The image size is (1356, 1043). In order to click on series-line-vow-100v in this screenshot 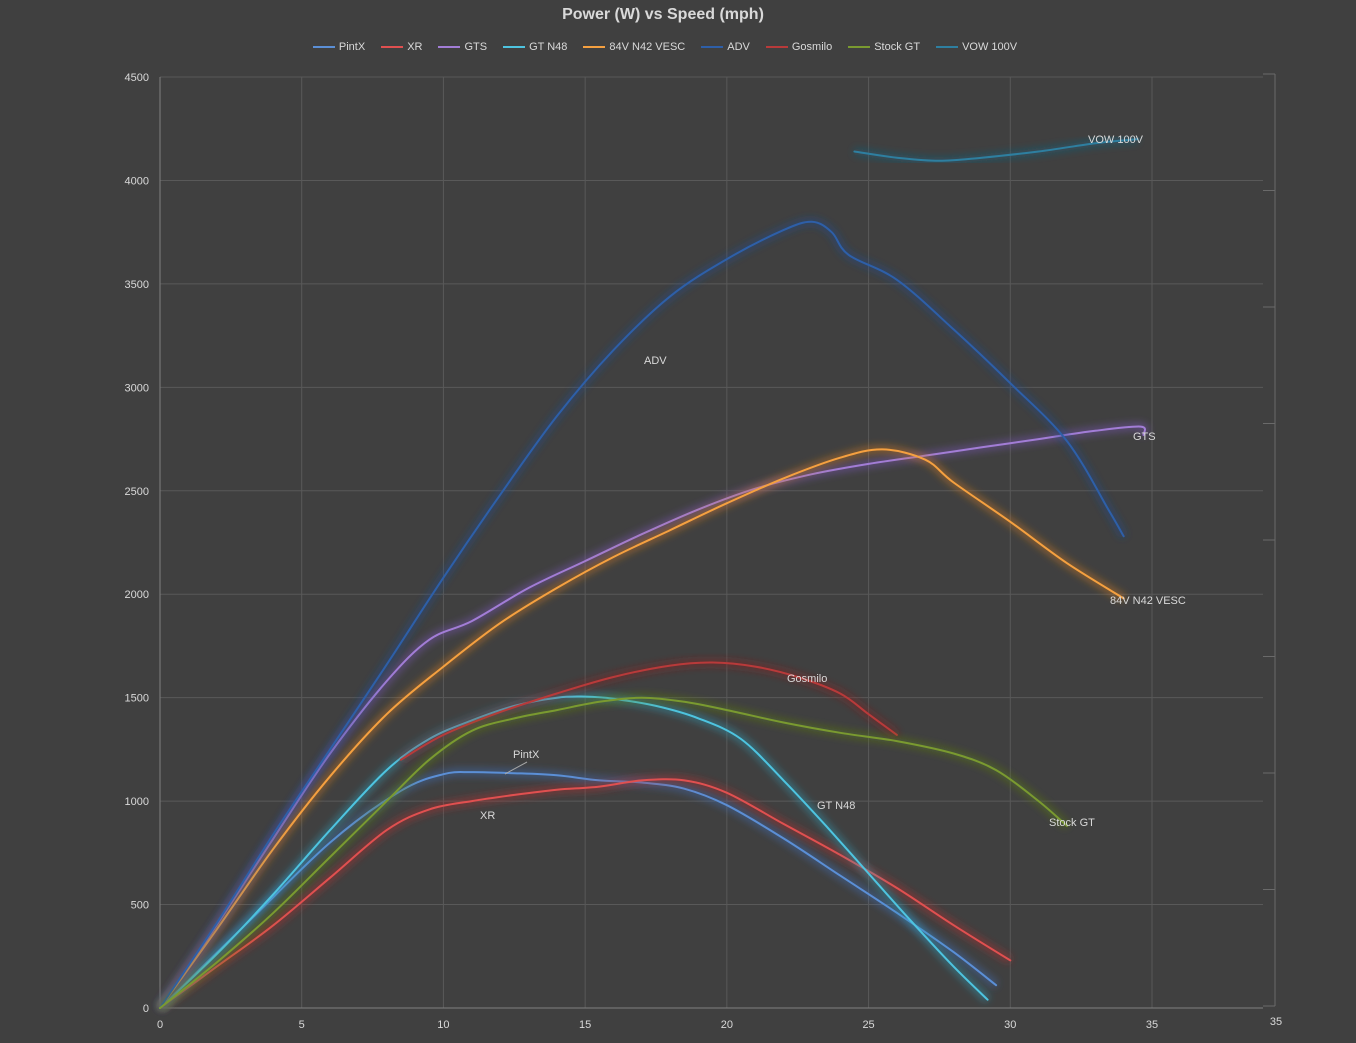, I will do `click(996, 150)`.